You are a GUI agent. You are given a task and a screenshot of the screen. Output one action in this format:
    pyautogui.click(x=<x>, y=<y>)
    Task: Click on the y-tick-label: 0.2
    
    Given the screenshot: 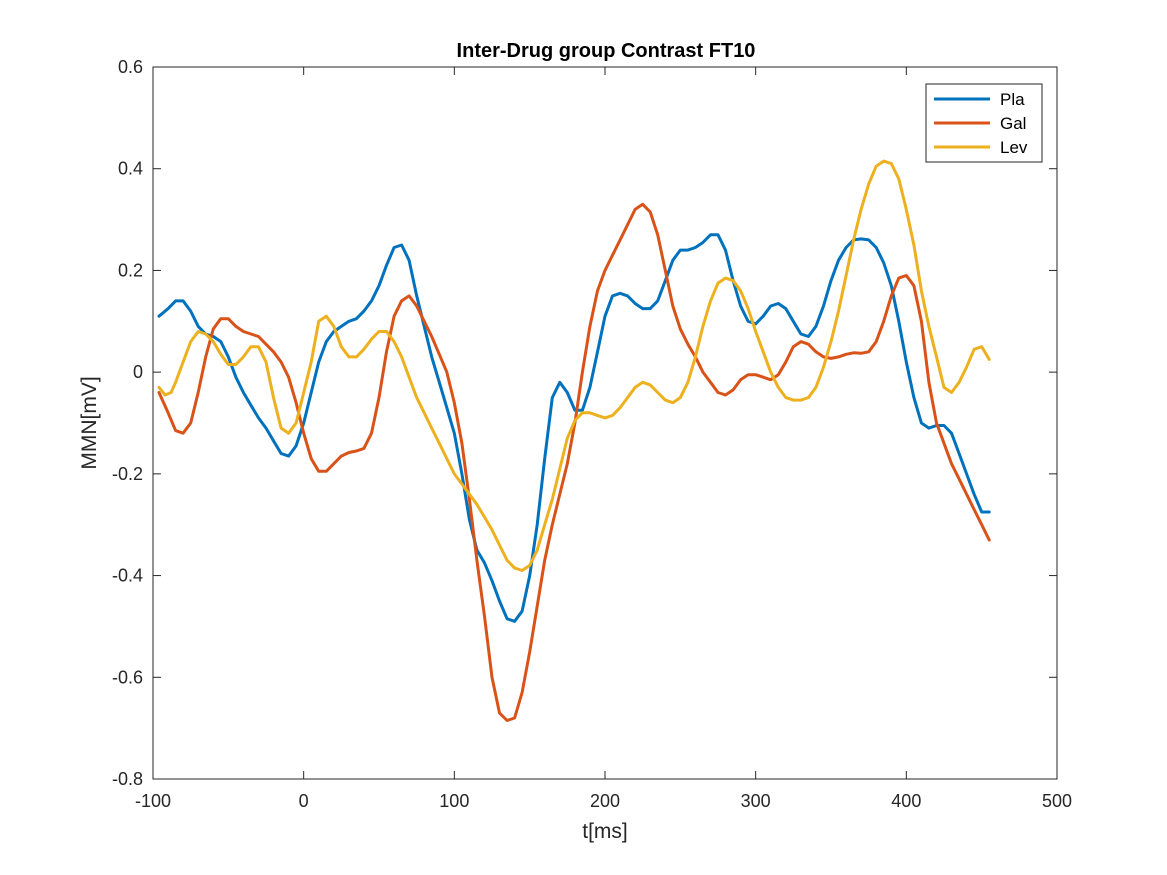 What is the action you would take?
    pyautogui.click(x=130, y=270)
    